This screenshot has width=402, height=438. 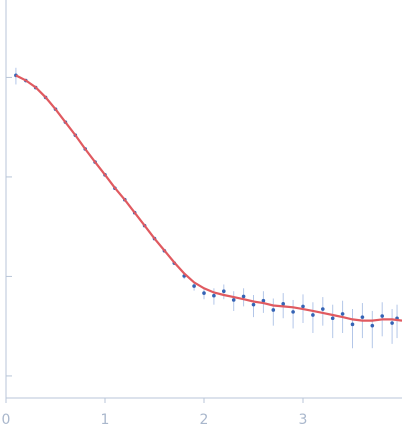 I want to click on x-tick-label: 0, so click(x=6, y=420).